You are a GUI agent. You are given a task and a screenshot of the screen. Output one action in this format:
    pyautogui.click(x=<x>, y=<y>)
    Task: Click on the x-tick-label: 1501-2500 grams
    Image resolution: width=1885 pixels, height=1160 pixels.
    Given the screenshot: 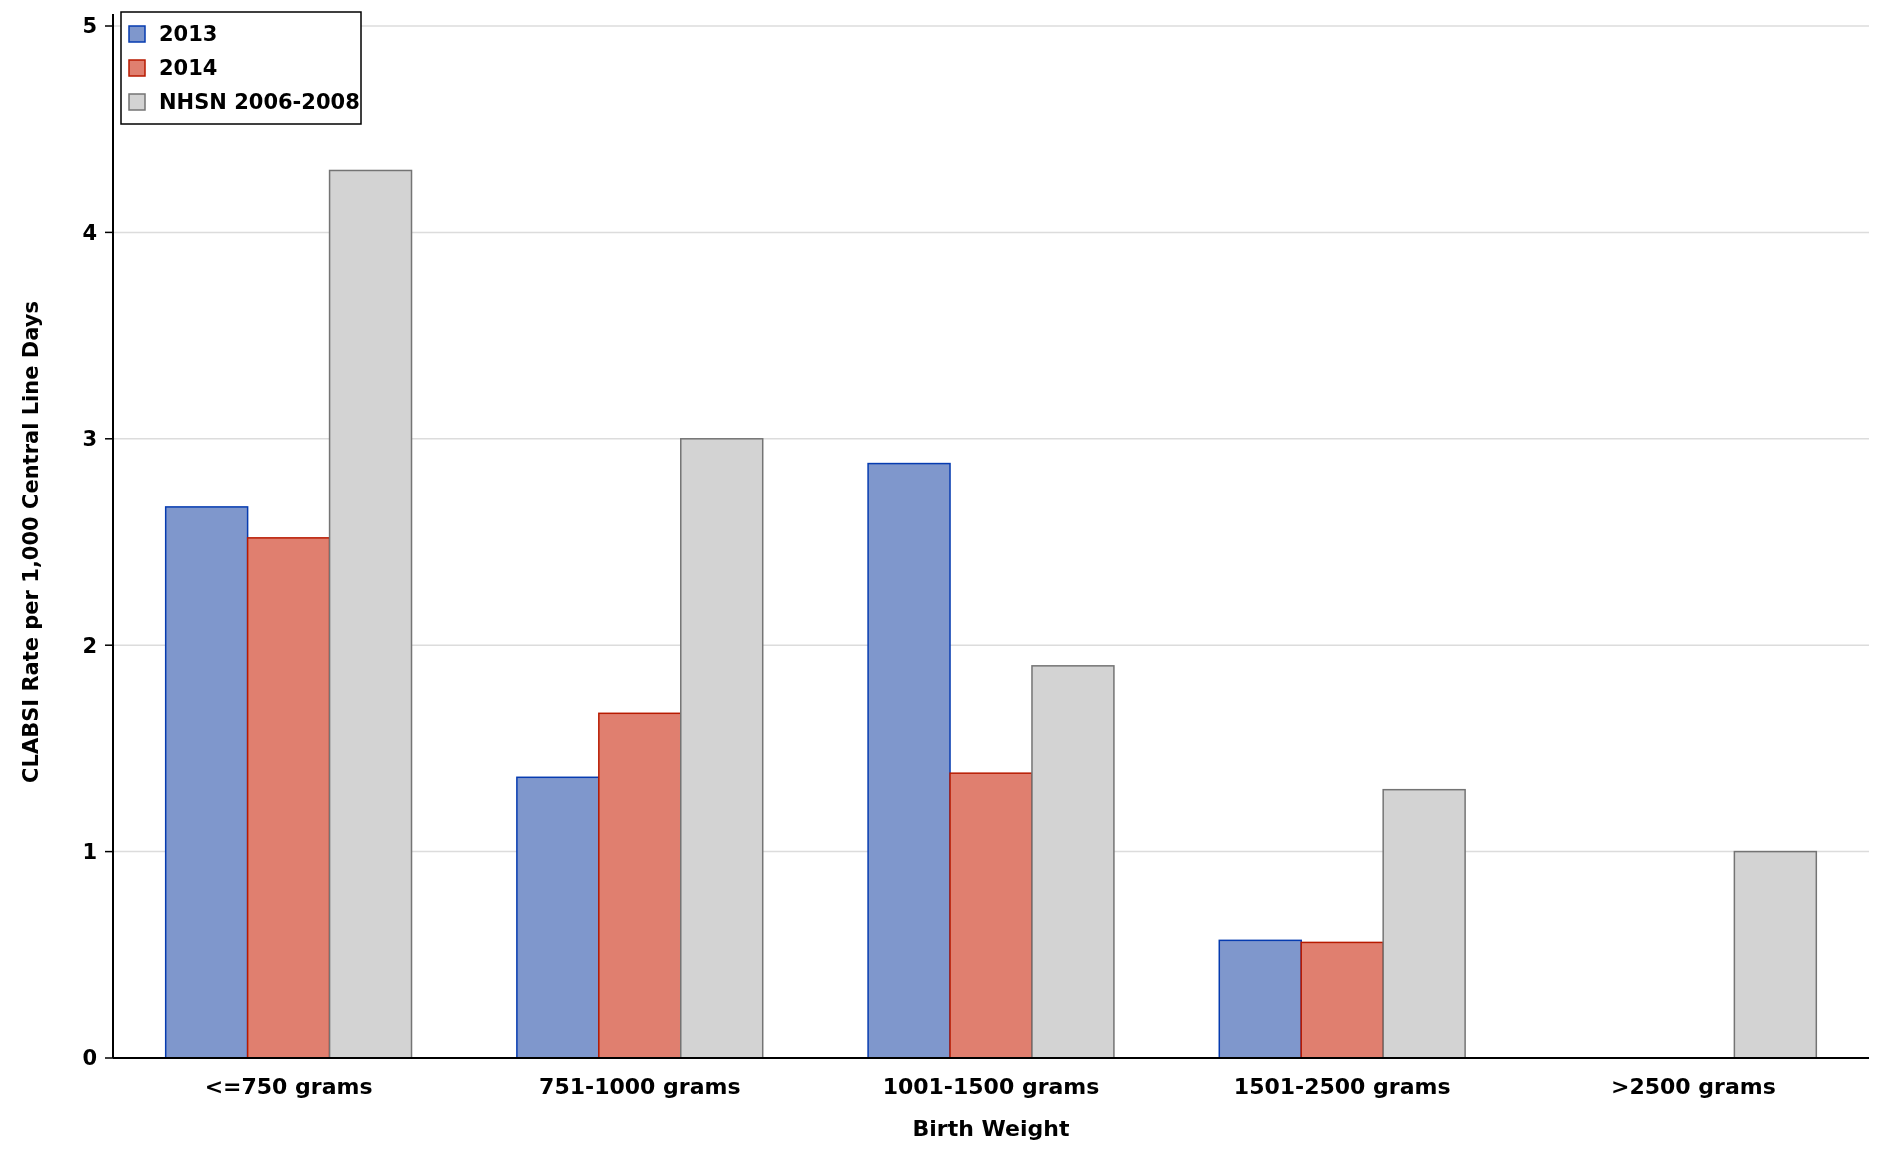 What is the action you would take?
    pyautogui.click(x=1342, y=1086)
    